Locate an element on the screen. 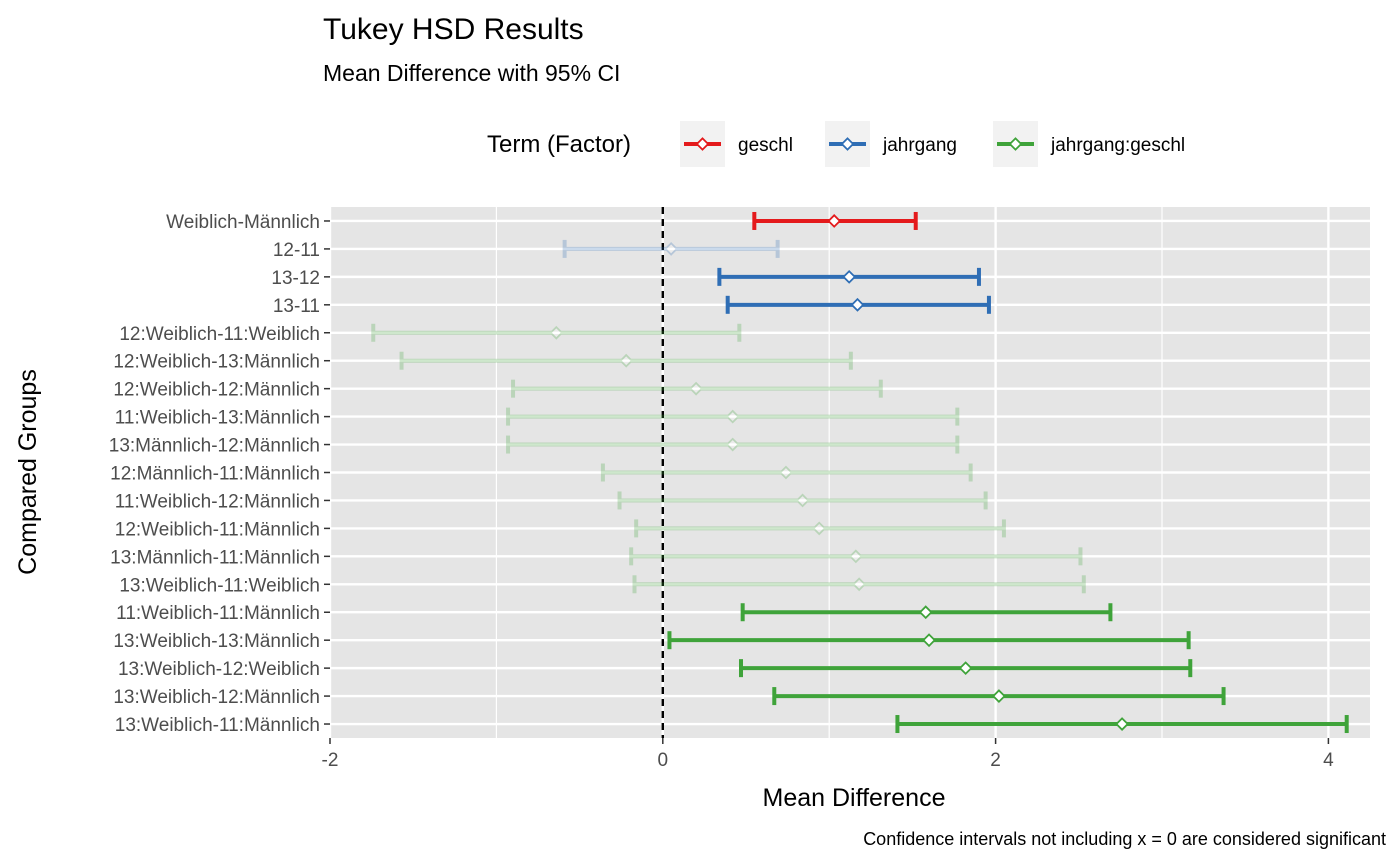  y-tick-label: 11:Weiblich-13:Männlich is located at coordinates (217, 418).